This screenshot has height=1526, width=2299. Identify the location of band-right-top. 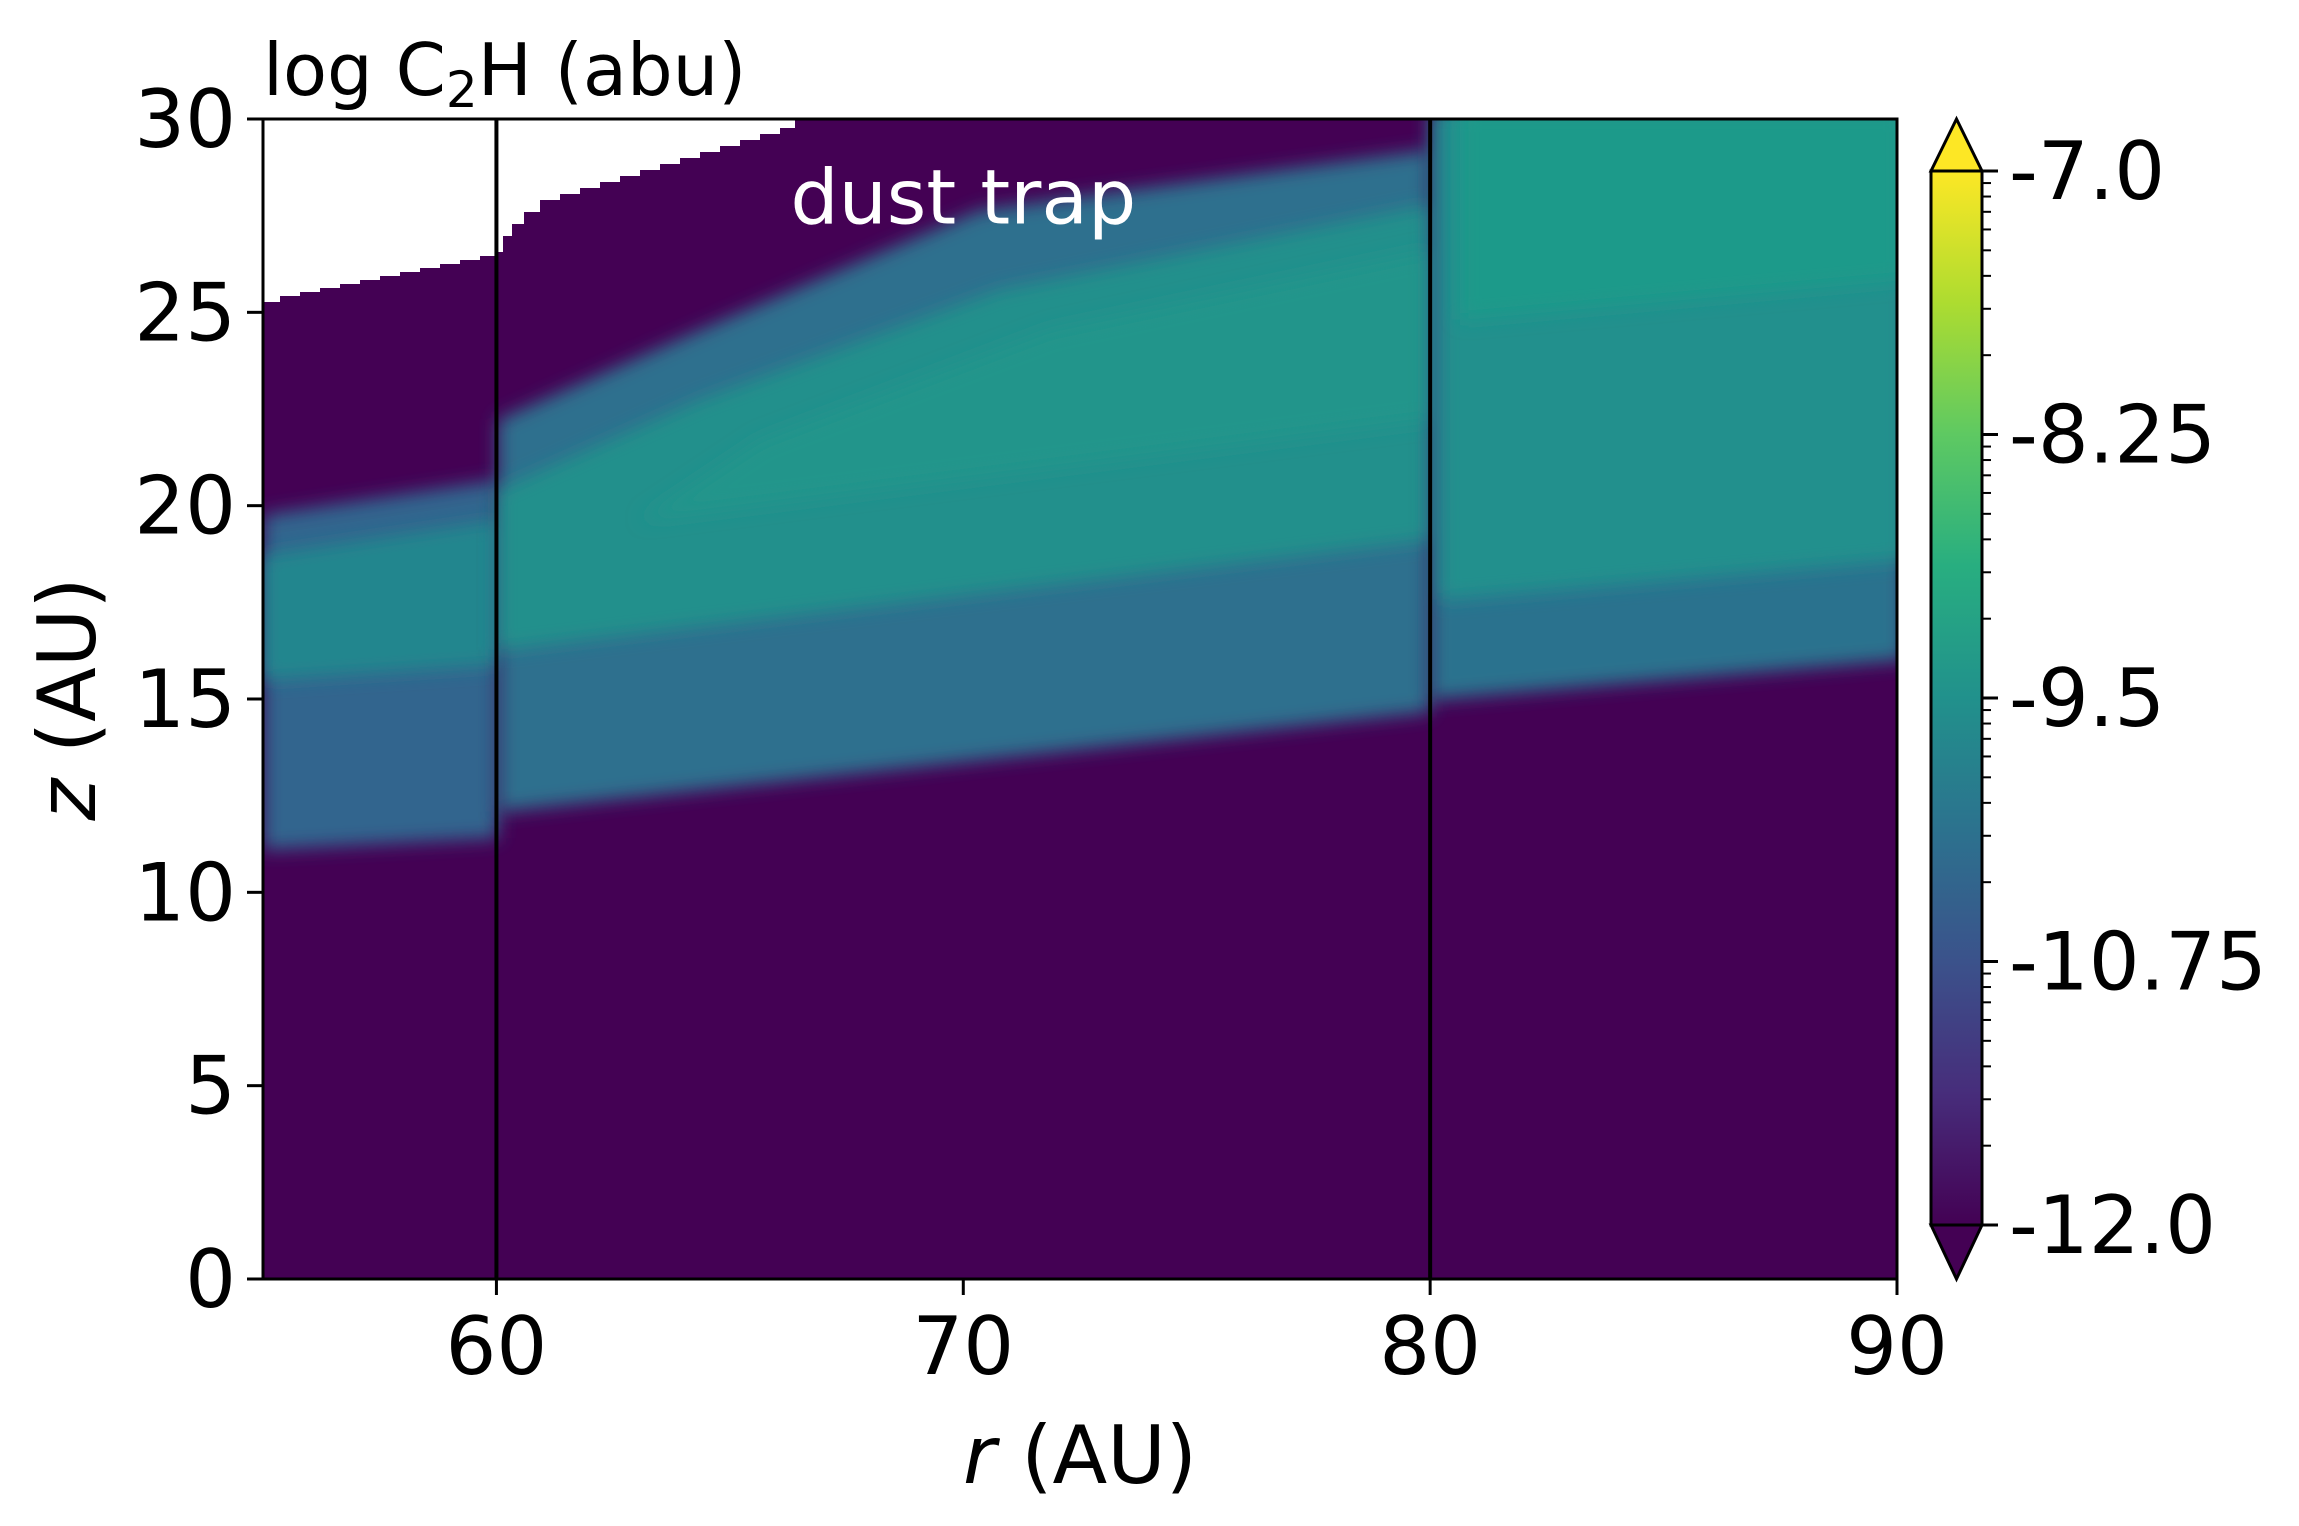
(1678, 219).